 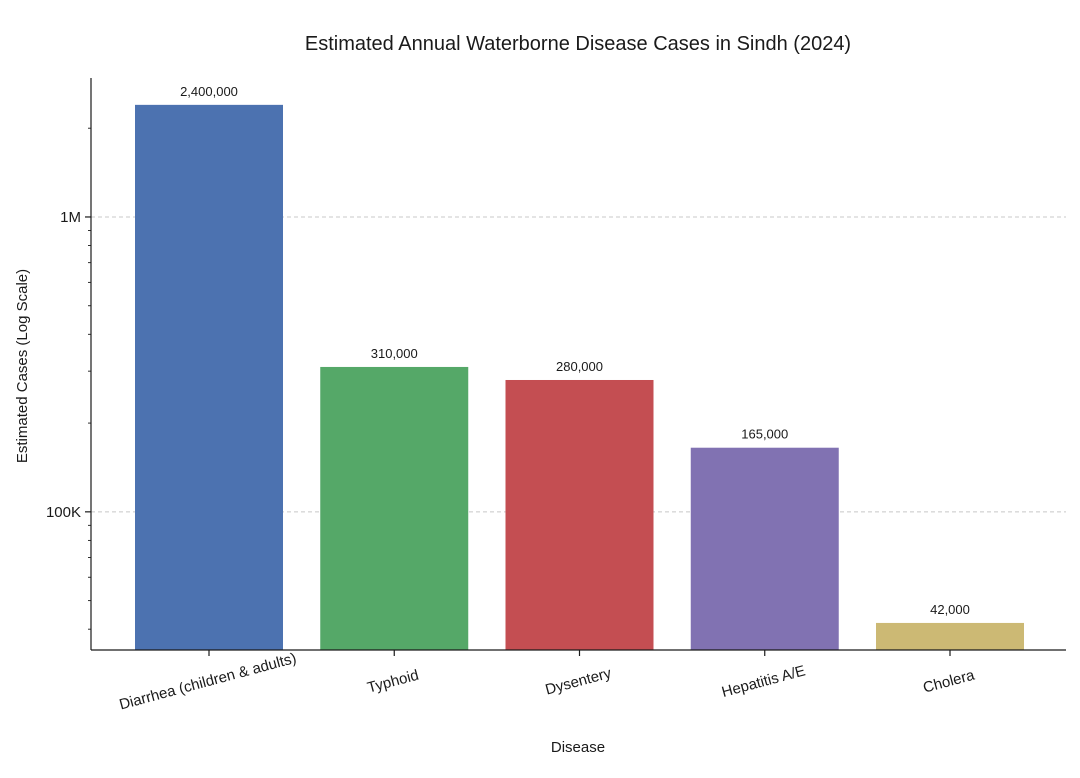 What do you see at coordinates (209, 377) in the screenshot?
I see `bar-diarrhea-children-adults` at bounding box center [209, 377].